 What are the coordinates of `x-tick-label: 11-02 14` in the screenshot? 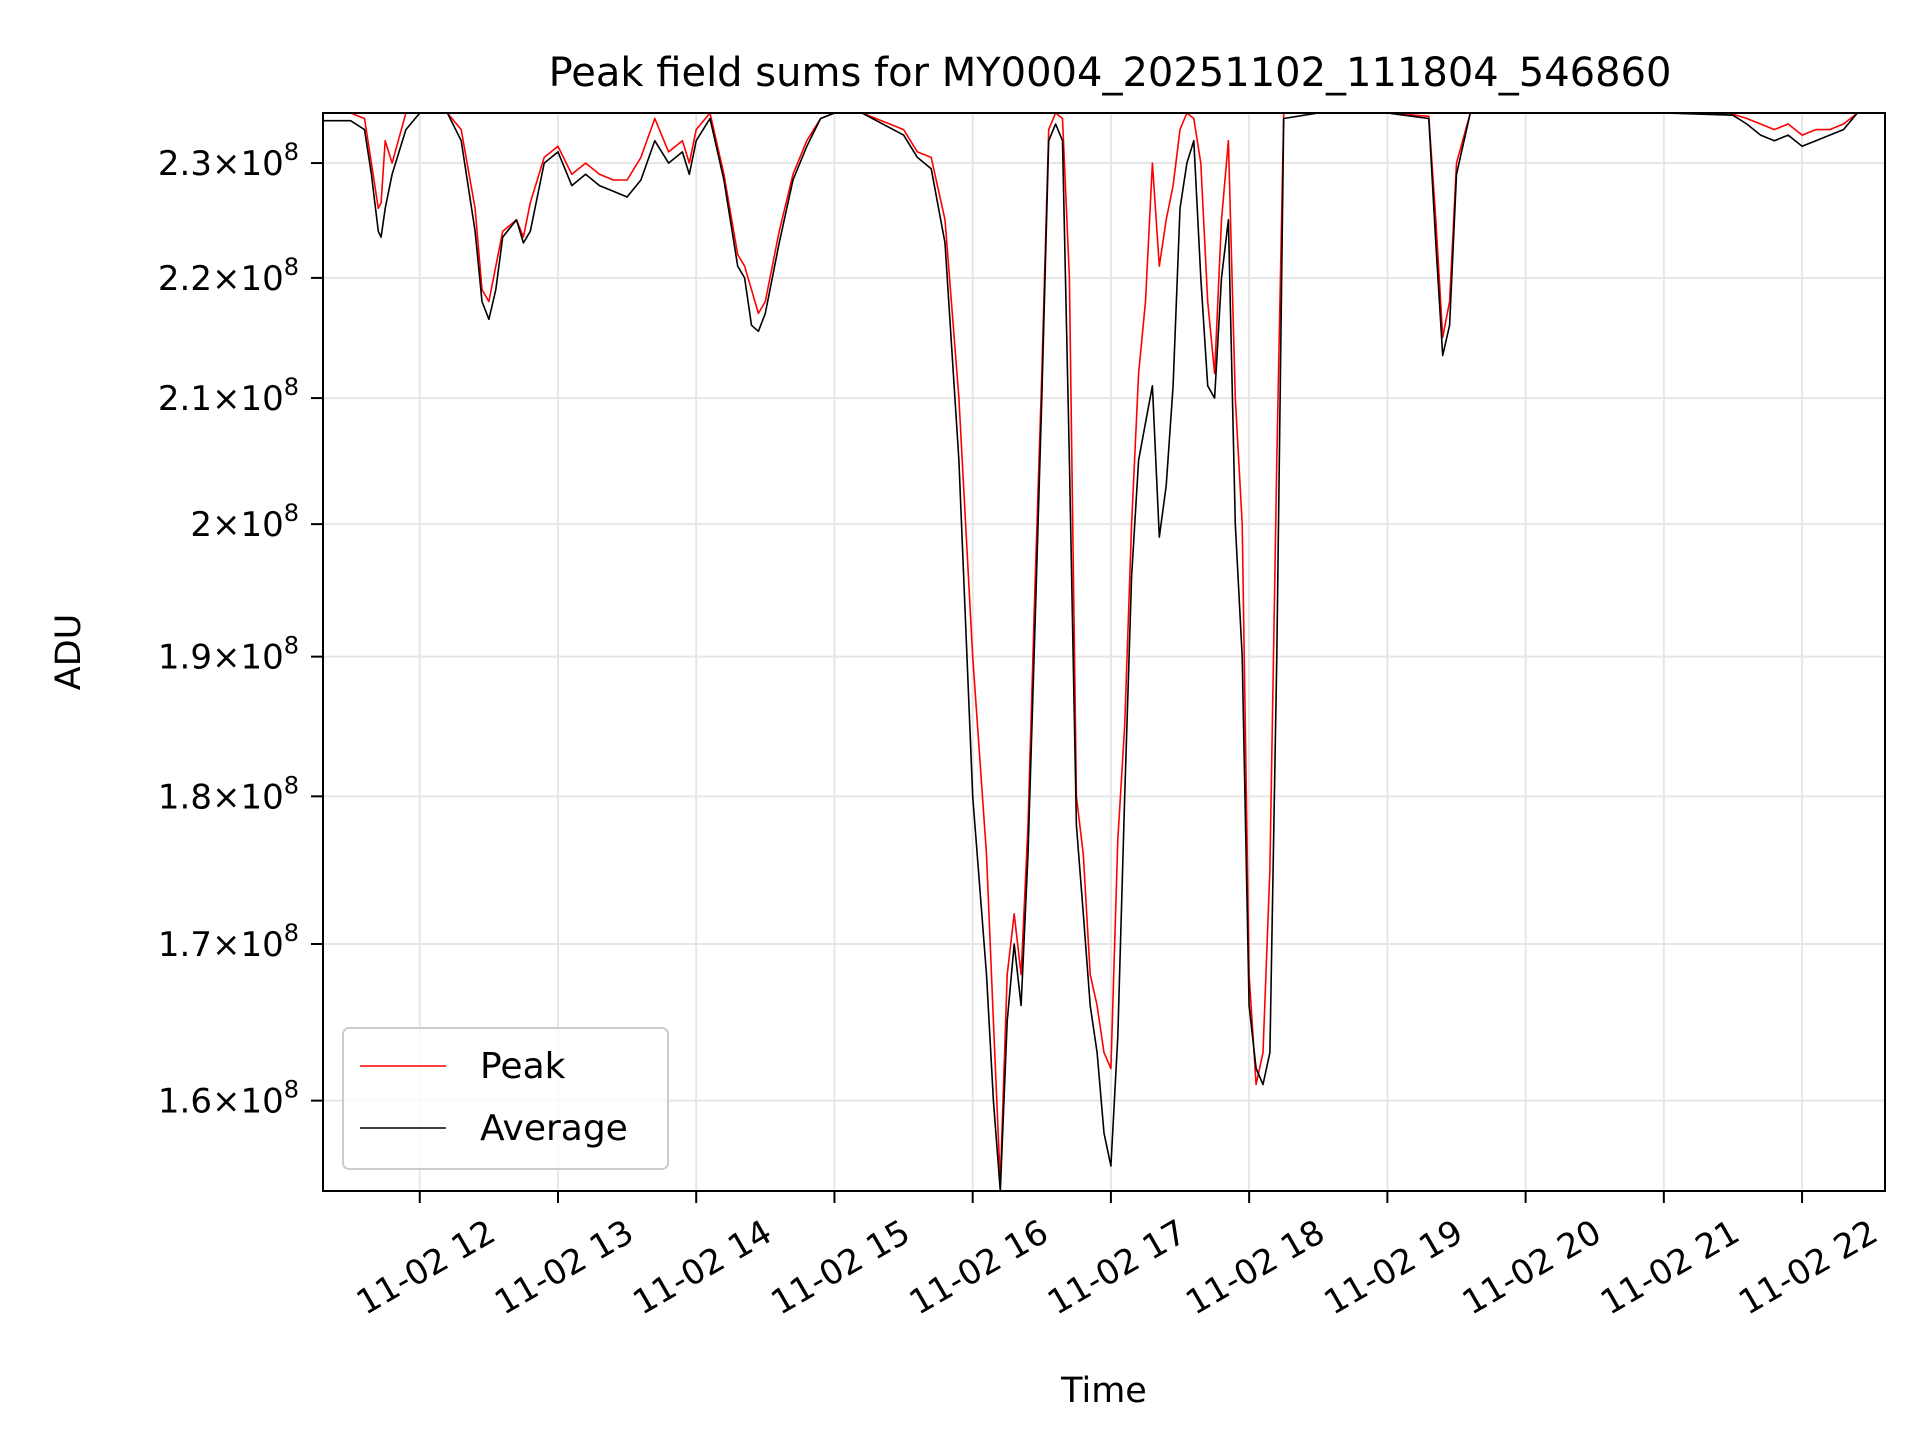 It's located at (702, 1267).